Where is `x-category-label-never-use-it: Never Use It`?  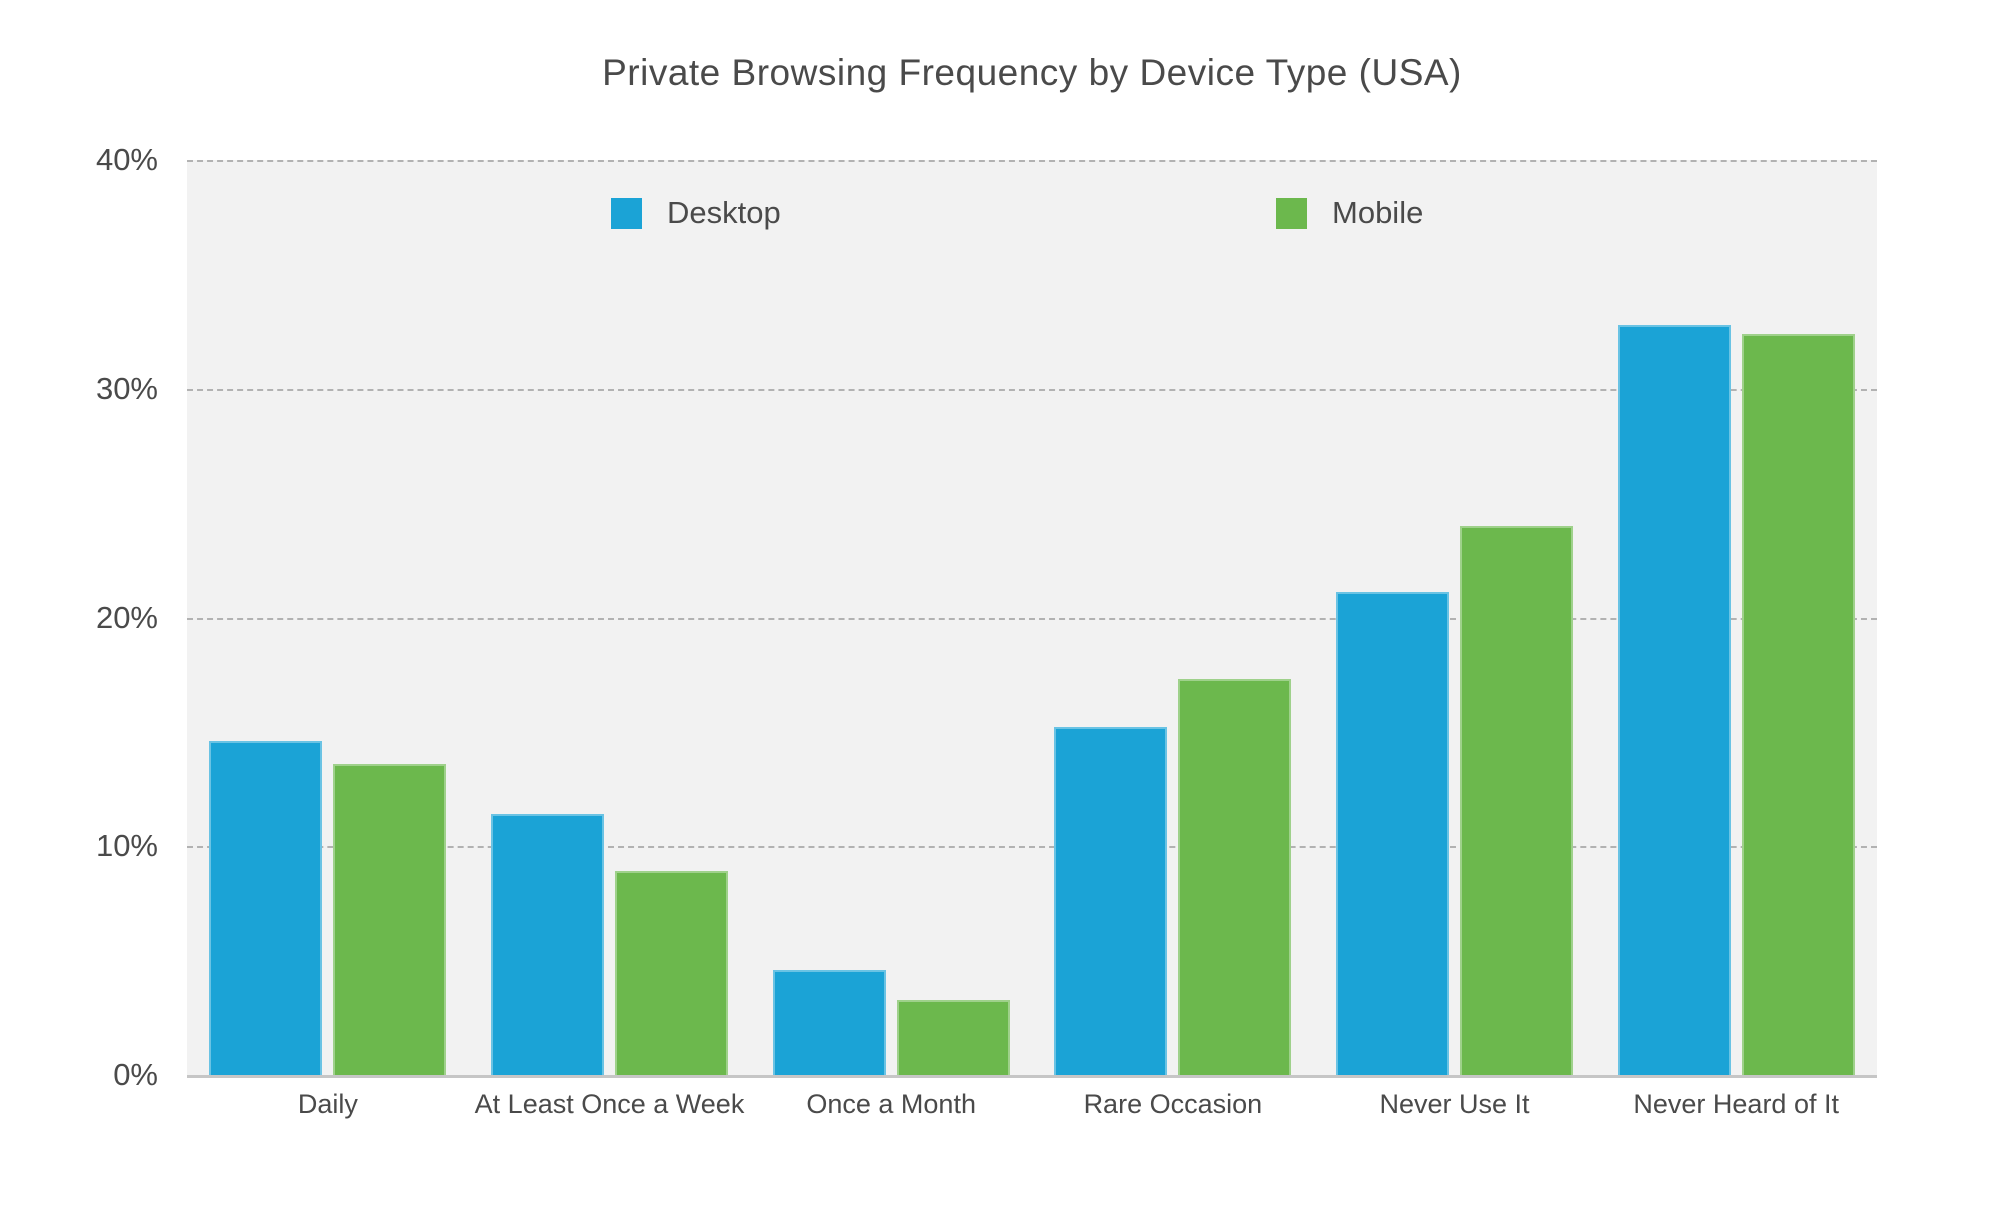 x-category-label-never-use-it: Never Use It is located at coordinates (1454, 1104).